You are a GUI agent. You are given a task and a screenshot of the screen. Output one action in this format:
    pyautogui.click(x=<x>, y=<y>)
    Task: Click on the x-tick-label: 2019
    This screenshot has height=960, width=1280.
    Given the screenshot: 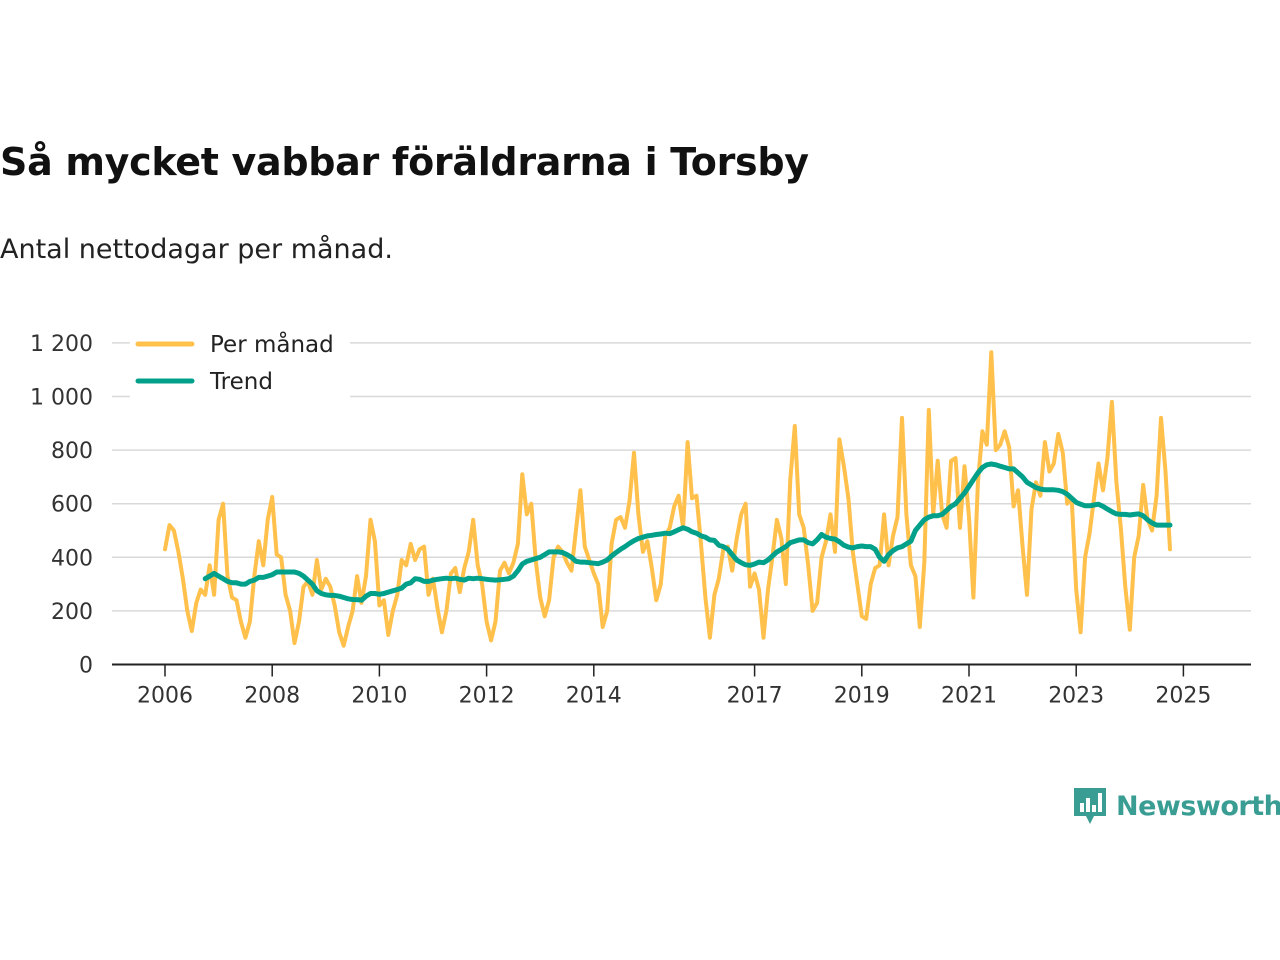 What is the action you would take?
    pyautogui.click(x=862, y=696)
    